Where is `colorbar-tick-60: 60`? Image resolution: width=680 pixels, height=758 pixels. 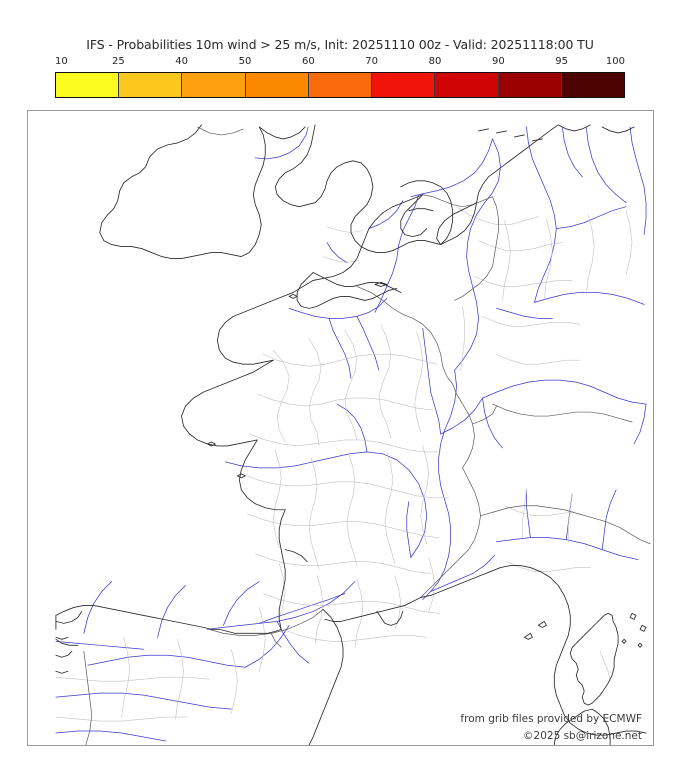
colorbar-tick-60: 60 is located at coordinates (308, 61).